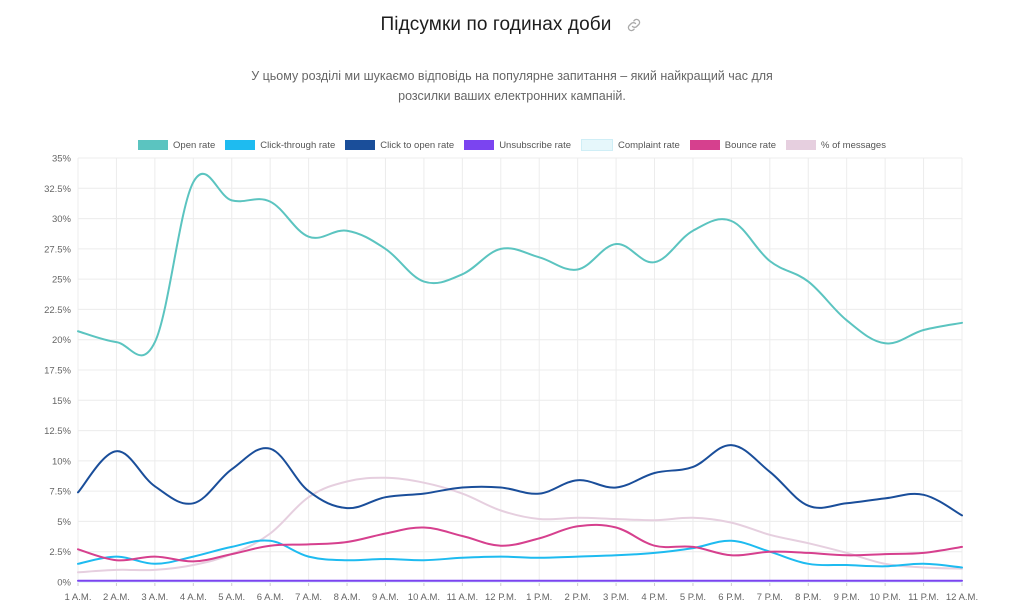 The width and height of the screenshot is (1024, 609). I want to click on x-tick-label: 2 A.M., so click(116, 597).